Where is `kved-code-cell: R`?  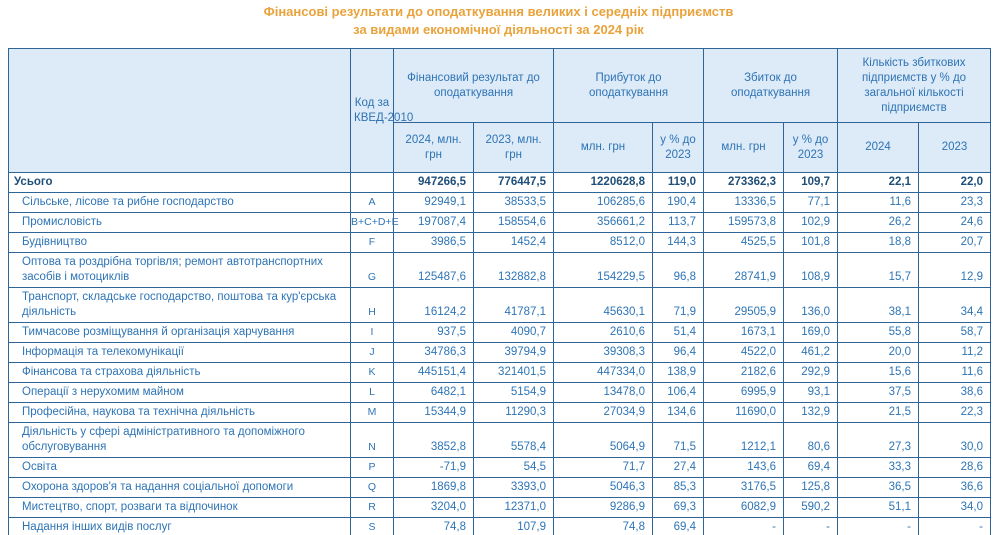
kved-code-cell: R is located at coordinates (372, 507).